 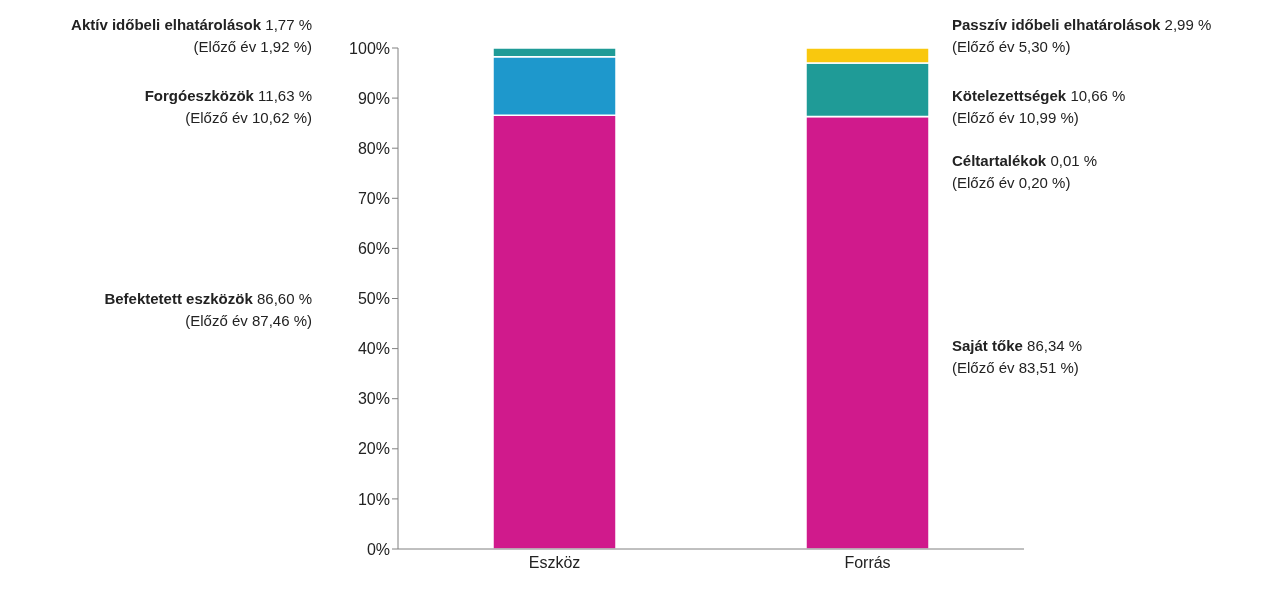 What do you see at coordinates (373, 399) in the screenshot?
I see `y-tick-label: 30%` at bounding box center [373, 399].